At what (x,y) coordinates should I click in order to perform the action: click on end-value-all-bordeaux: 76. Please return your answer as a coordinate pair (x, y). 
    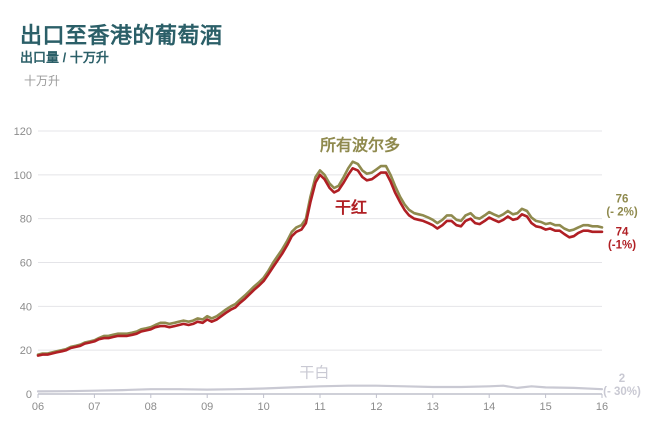
    Looking at the image, I should click on (622, 199).